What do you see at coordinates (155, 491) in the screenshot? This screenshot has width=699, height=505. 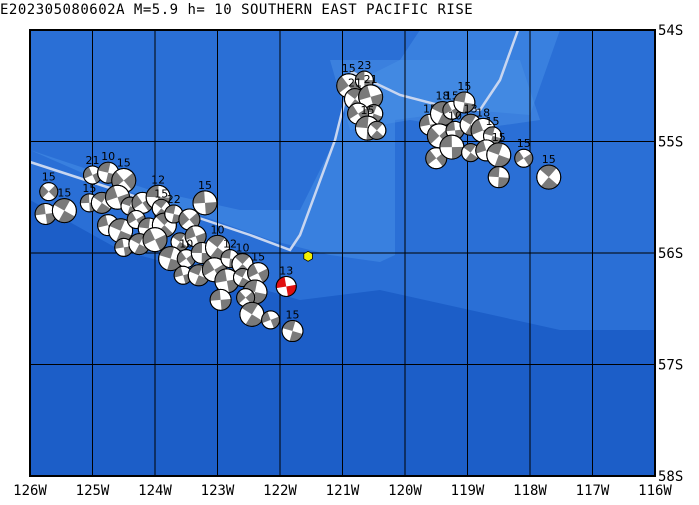 I see `lon-tick-label: 124W` at bounding box center [155, 491].